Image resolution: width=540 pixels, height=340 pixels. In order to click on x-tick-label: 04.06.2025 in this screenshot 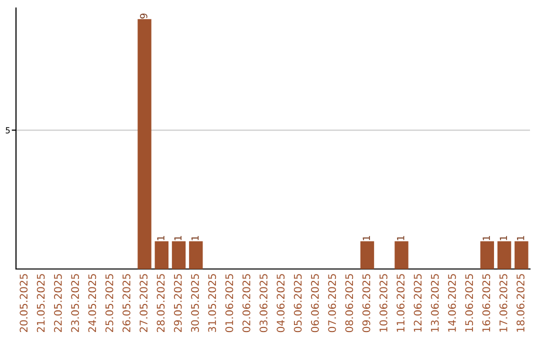, I will do `click(280, 303)`.